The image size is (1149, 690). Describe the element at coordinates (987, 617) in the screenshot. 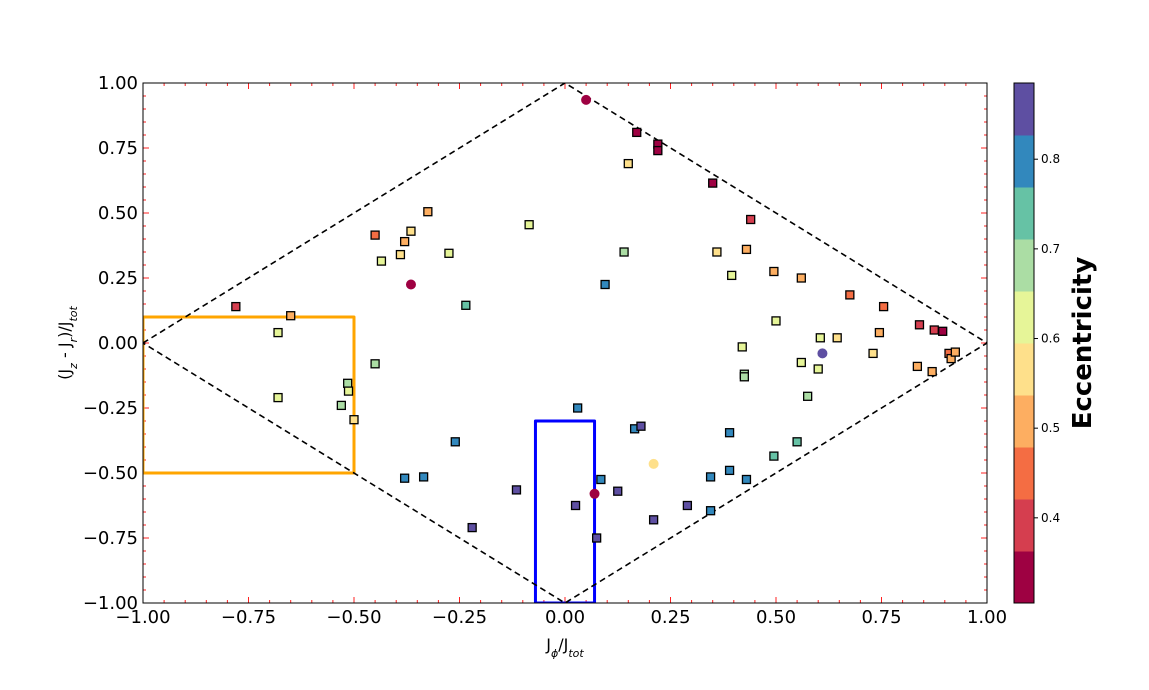

I see `x-tick-label: 1.00` at that location.